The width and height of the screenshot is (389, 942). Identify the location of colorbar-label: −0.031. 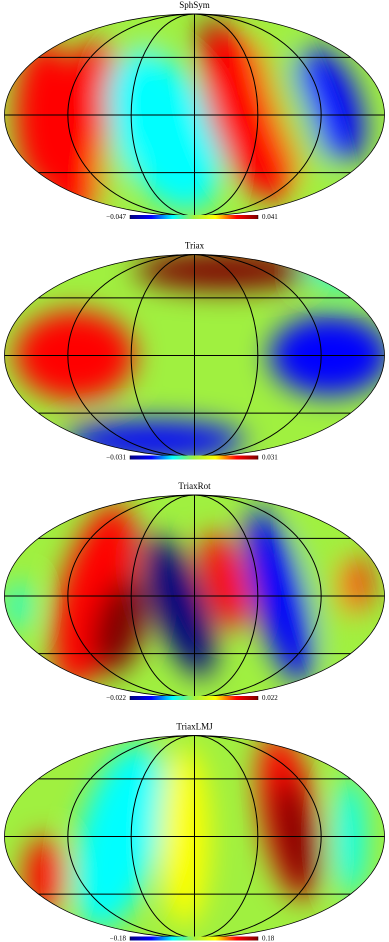
(116, 458).